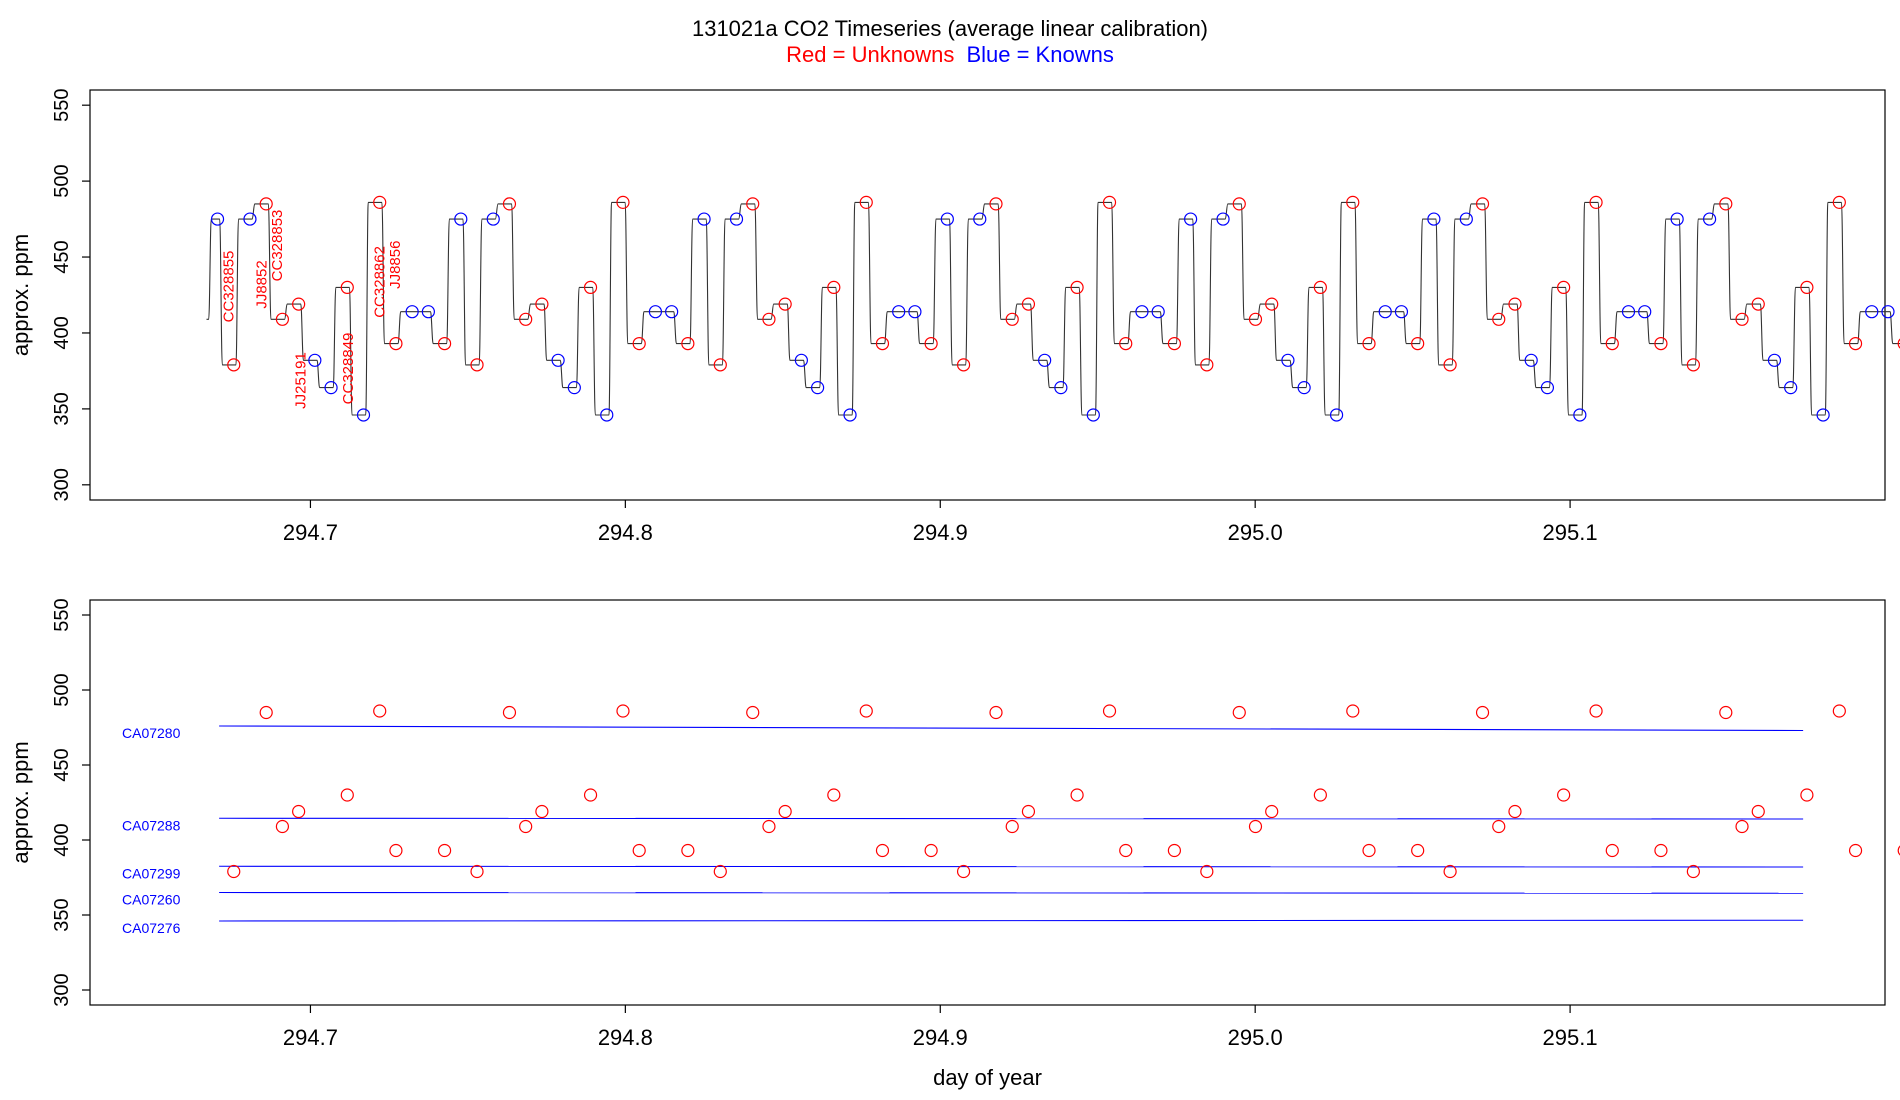 This screenshot has width=1900, height=1100. I want to click on reference-label: CA07260, so click(151, 900).